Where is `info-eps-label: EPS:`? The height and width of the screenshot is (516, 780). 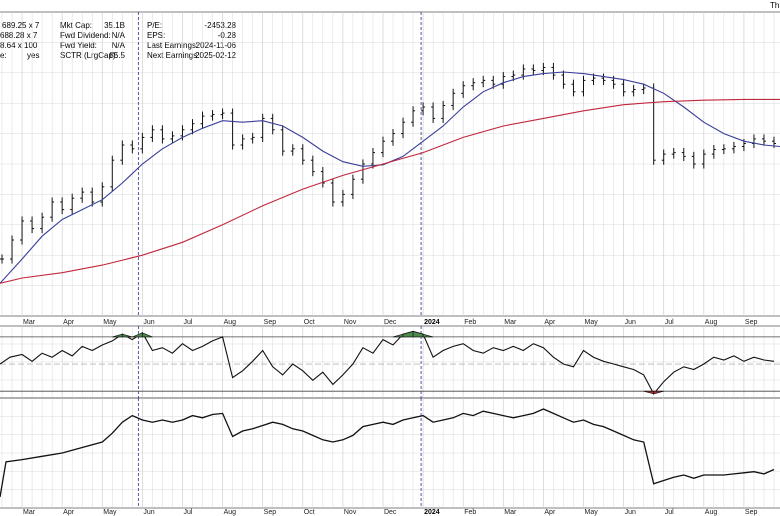 info-eps-label: EPS: is located at coordinates (156, 35).